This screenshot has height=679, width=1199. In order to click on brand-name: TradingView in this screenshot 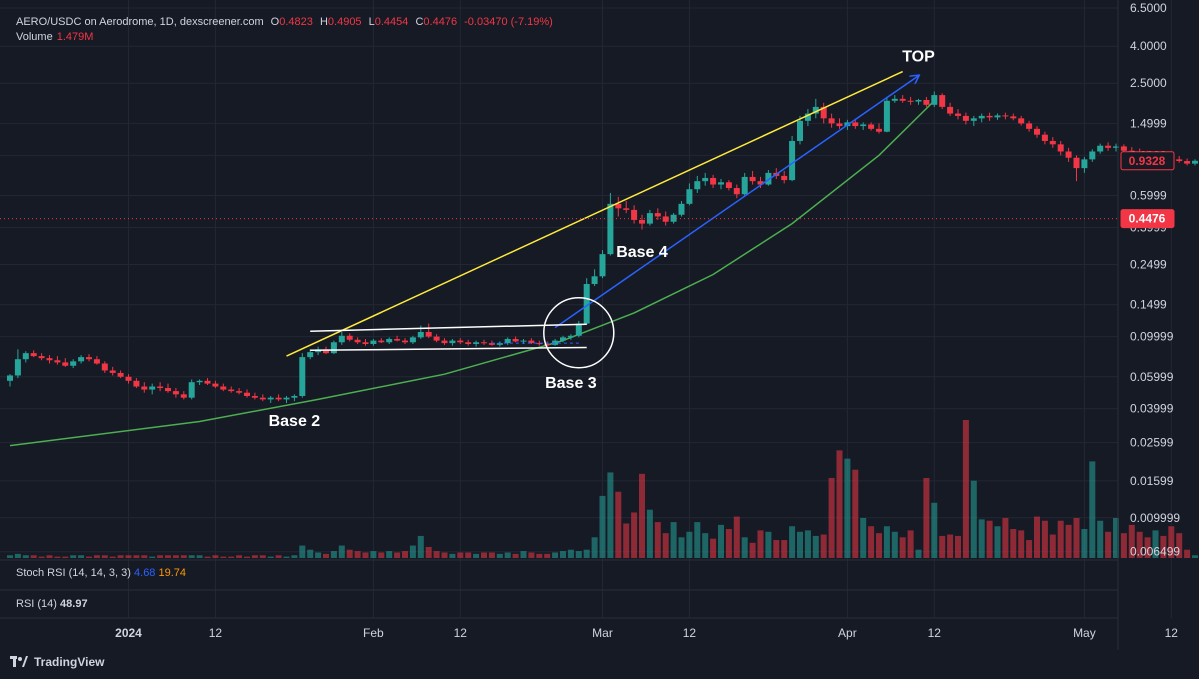, I will do `click(69, 662)`.